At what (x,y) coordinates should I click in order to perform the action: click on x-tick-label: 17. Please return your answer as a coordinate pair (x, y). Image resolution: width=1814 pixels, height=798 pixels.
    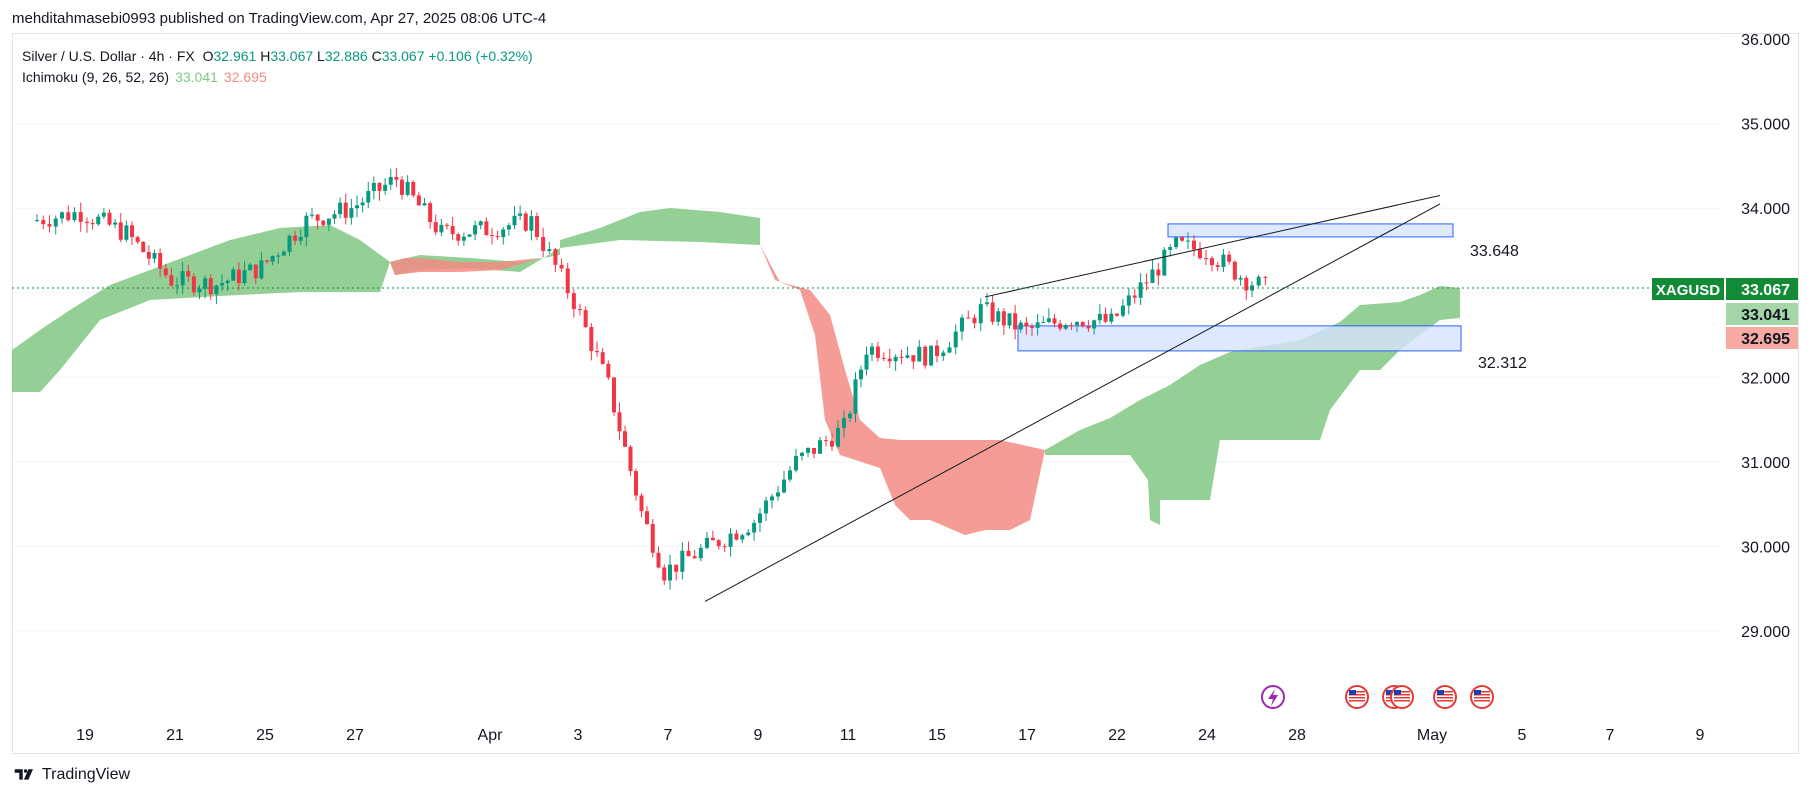
    Looking at the image, I should click on (1027, 735).